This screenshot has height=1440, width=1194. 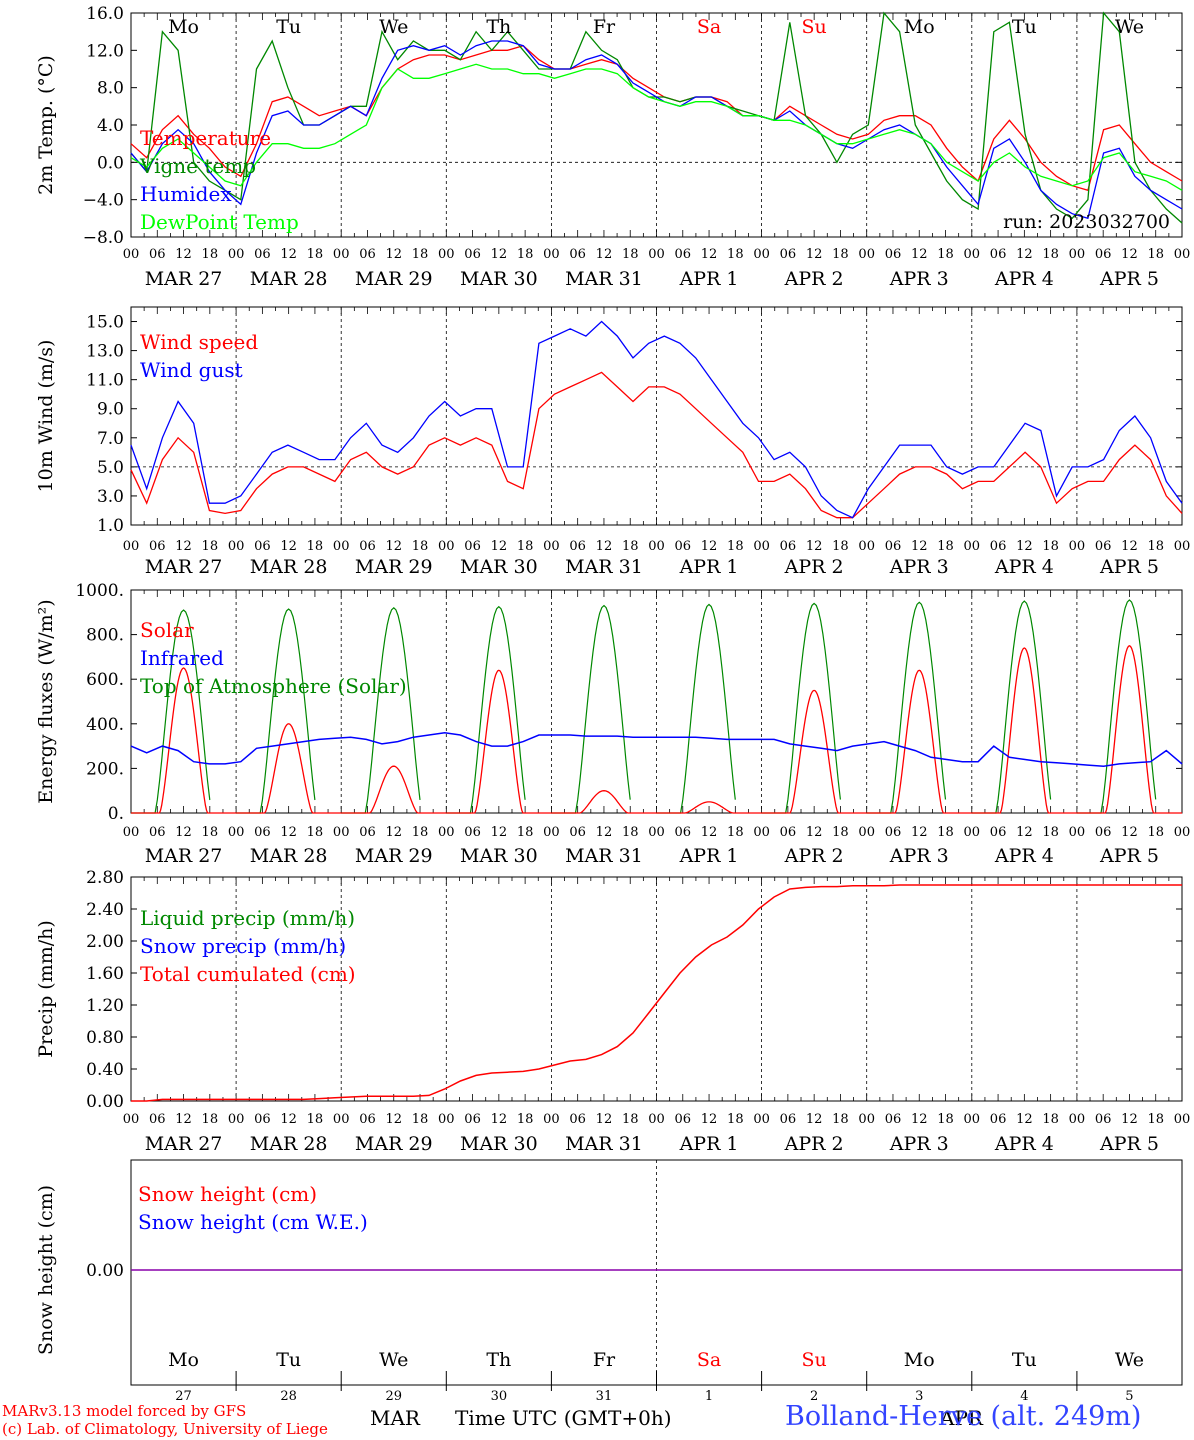 I want to click on y-axis-label: 10m Wind (m/s), so click(x=46, y=416).